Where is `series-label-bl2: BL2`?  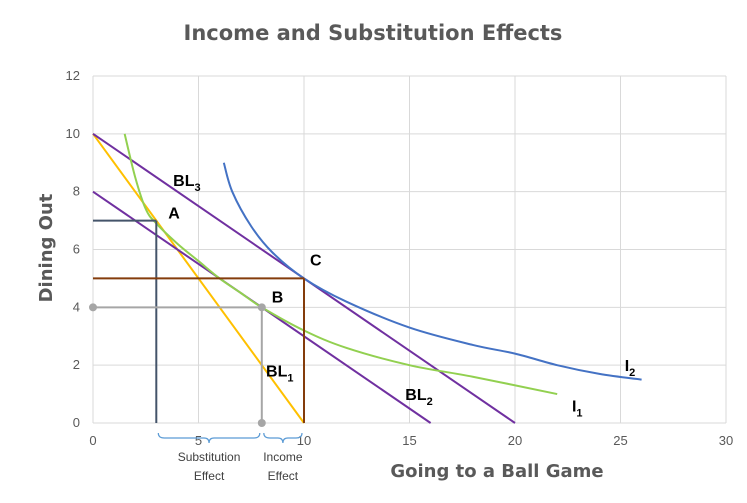
series-label-bl2: BL2 is located at coordinates (418, 397).